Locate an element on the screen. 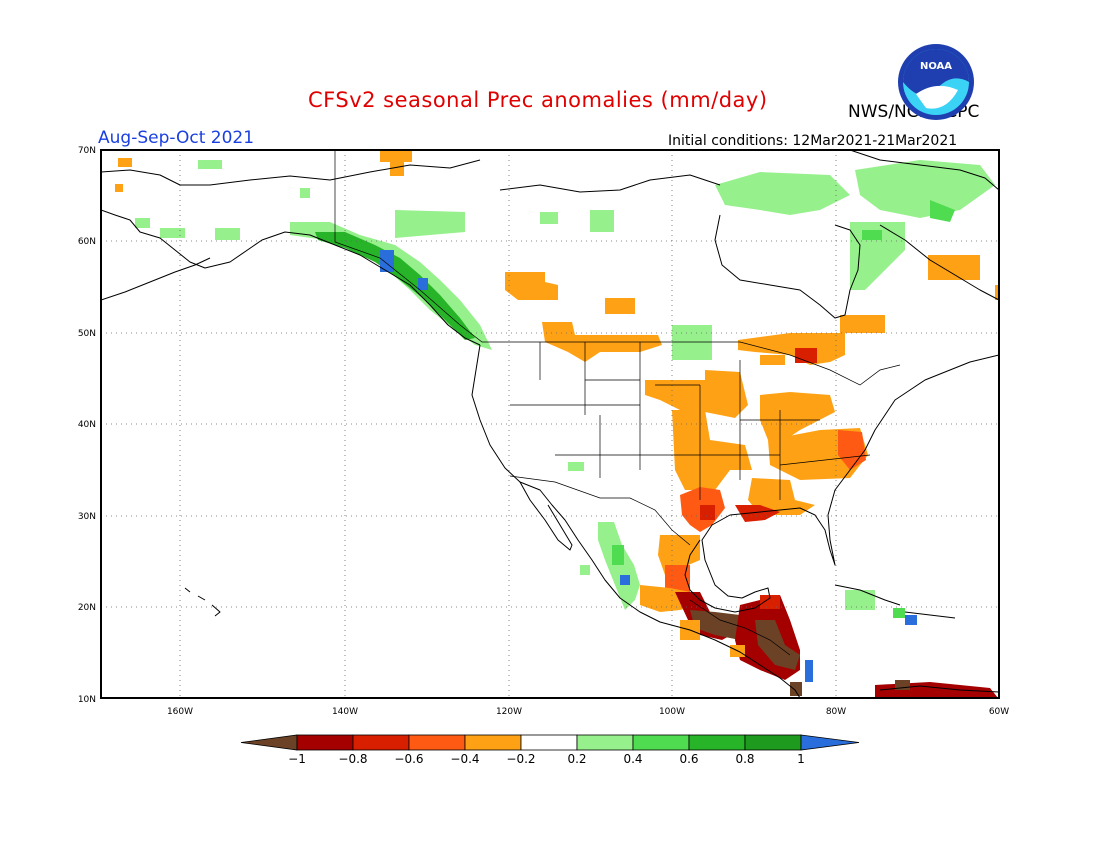 The image size is (1100, 850). colorbar-label: −0.6 is located at coordinates (408, 759).